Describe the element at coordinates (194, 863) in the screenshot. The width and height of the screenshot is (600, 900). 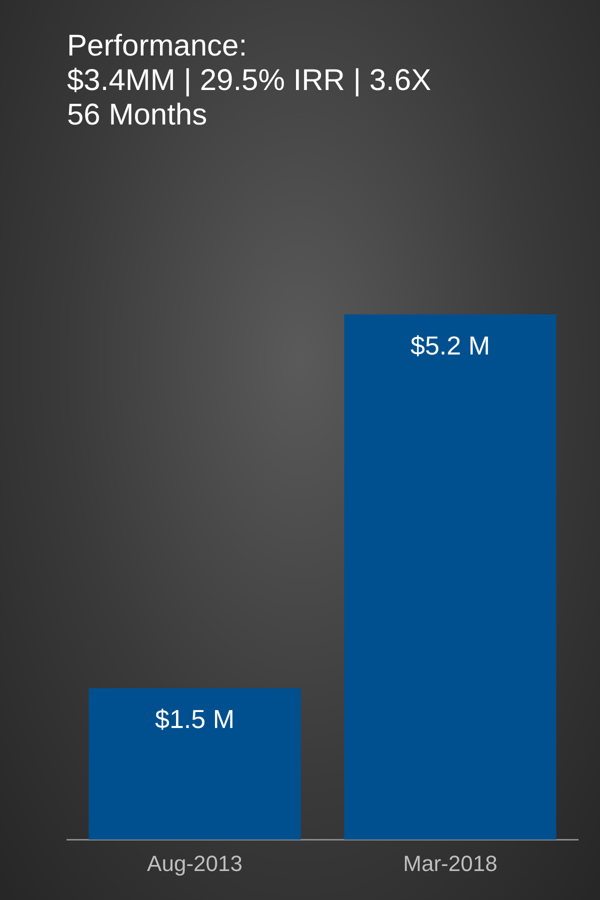
I see `x-tick-label: Aug-2013` at that location.